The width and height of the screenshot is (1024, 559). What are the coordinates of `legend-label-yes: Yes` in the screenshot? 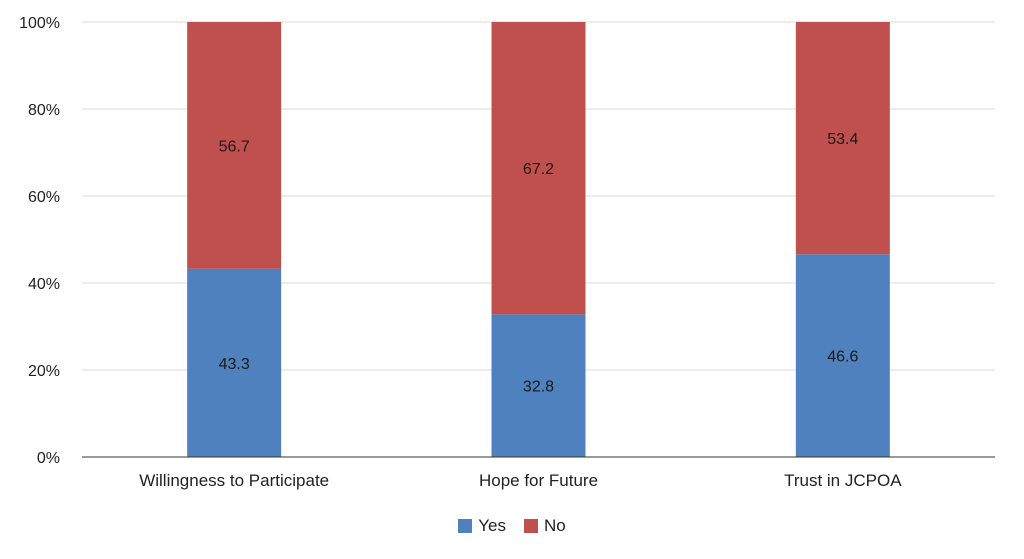 It's located at (492, 525).